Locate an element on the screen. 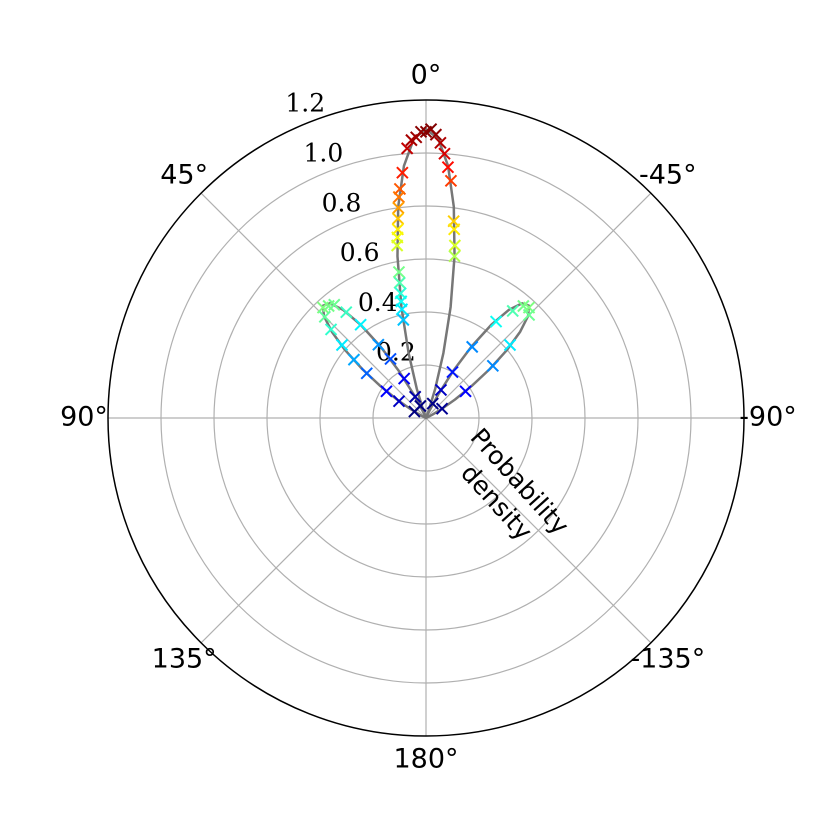 The width and height of the screenshot is (830, 830). theta-tick-label: 45° is located at coordinates (184, 175).